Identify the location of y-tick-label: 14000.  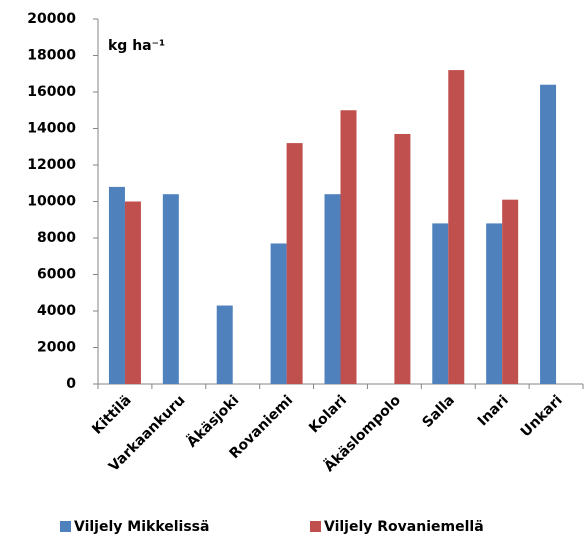
(51, 129).